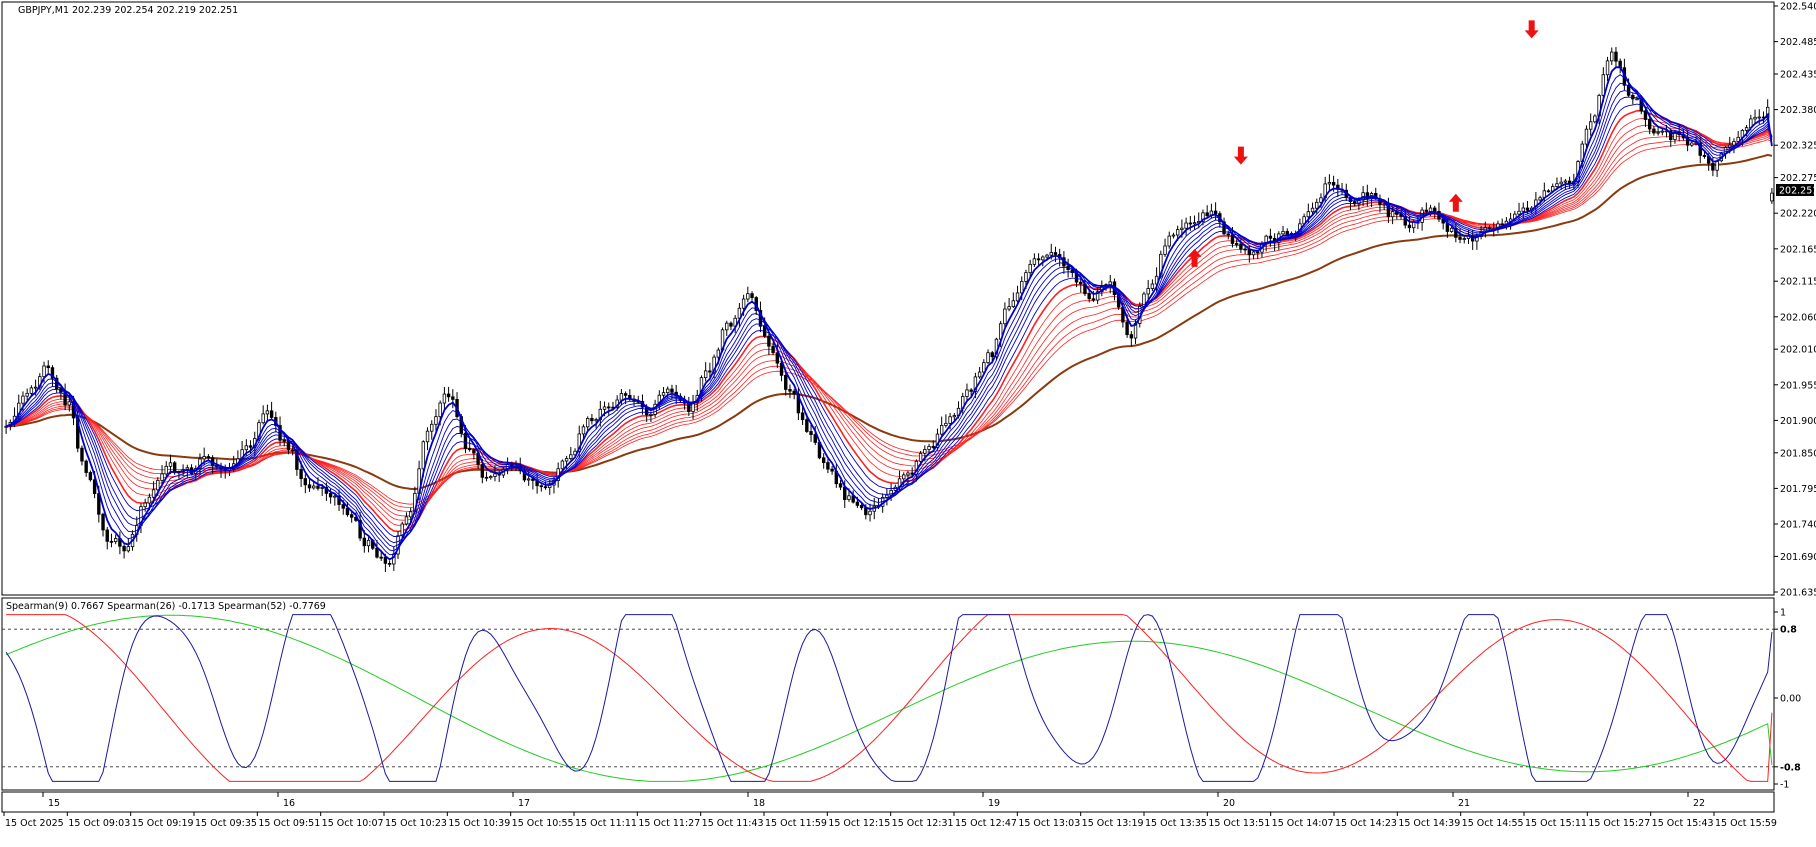  What do you see at coordinates (1798, 110) in the screenshot?
I see `price-tick-label: 202.380` at bounding box center [1798, 110].